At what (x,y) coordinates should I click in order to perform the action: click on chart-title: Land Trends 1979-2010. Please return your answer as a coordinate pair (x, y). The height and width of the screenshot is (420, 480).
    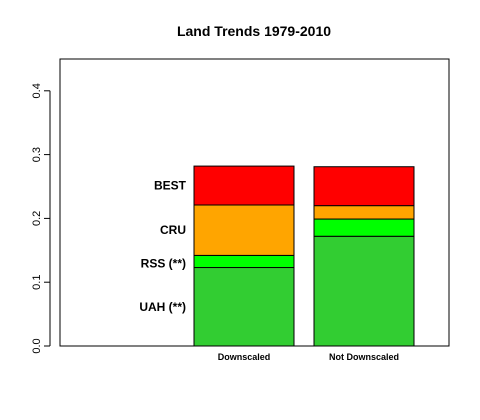
    Looking at the image, I should click on (254, 31).